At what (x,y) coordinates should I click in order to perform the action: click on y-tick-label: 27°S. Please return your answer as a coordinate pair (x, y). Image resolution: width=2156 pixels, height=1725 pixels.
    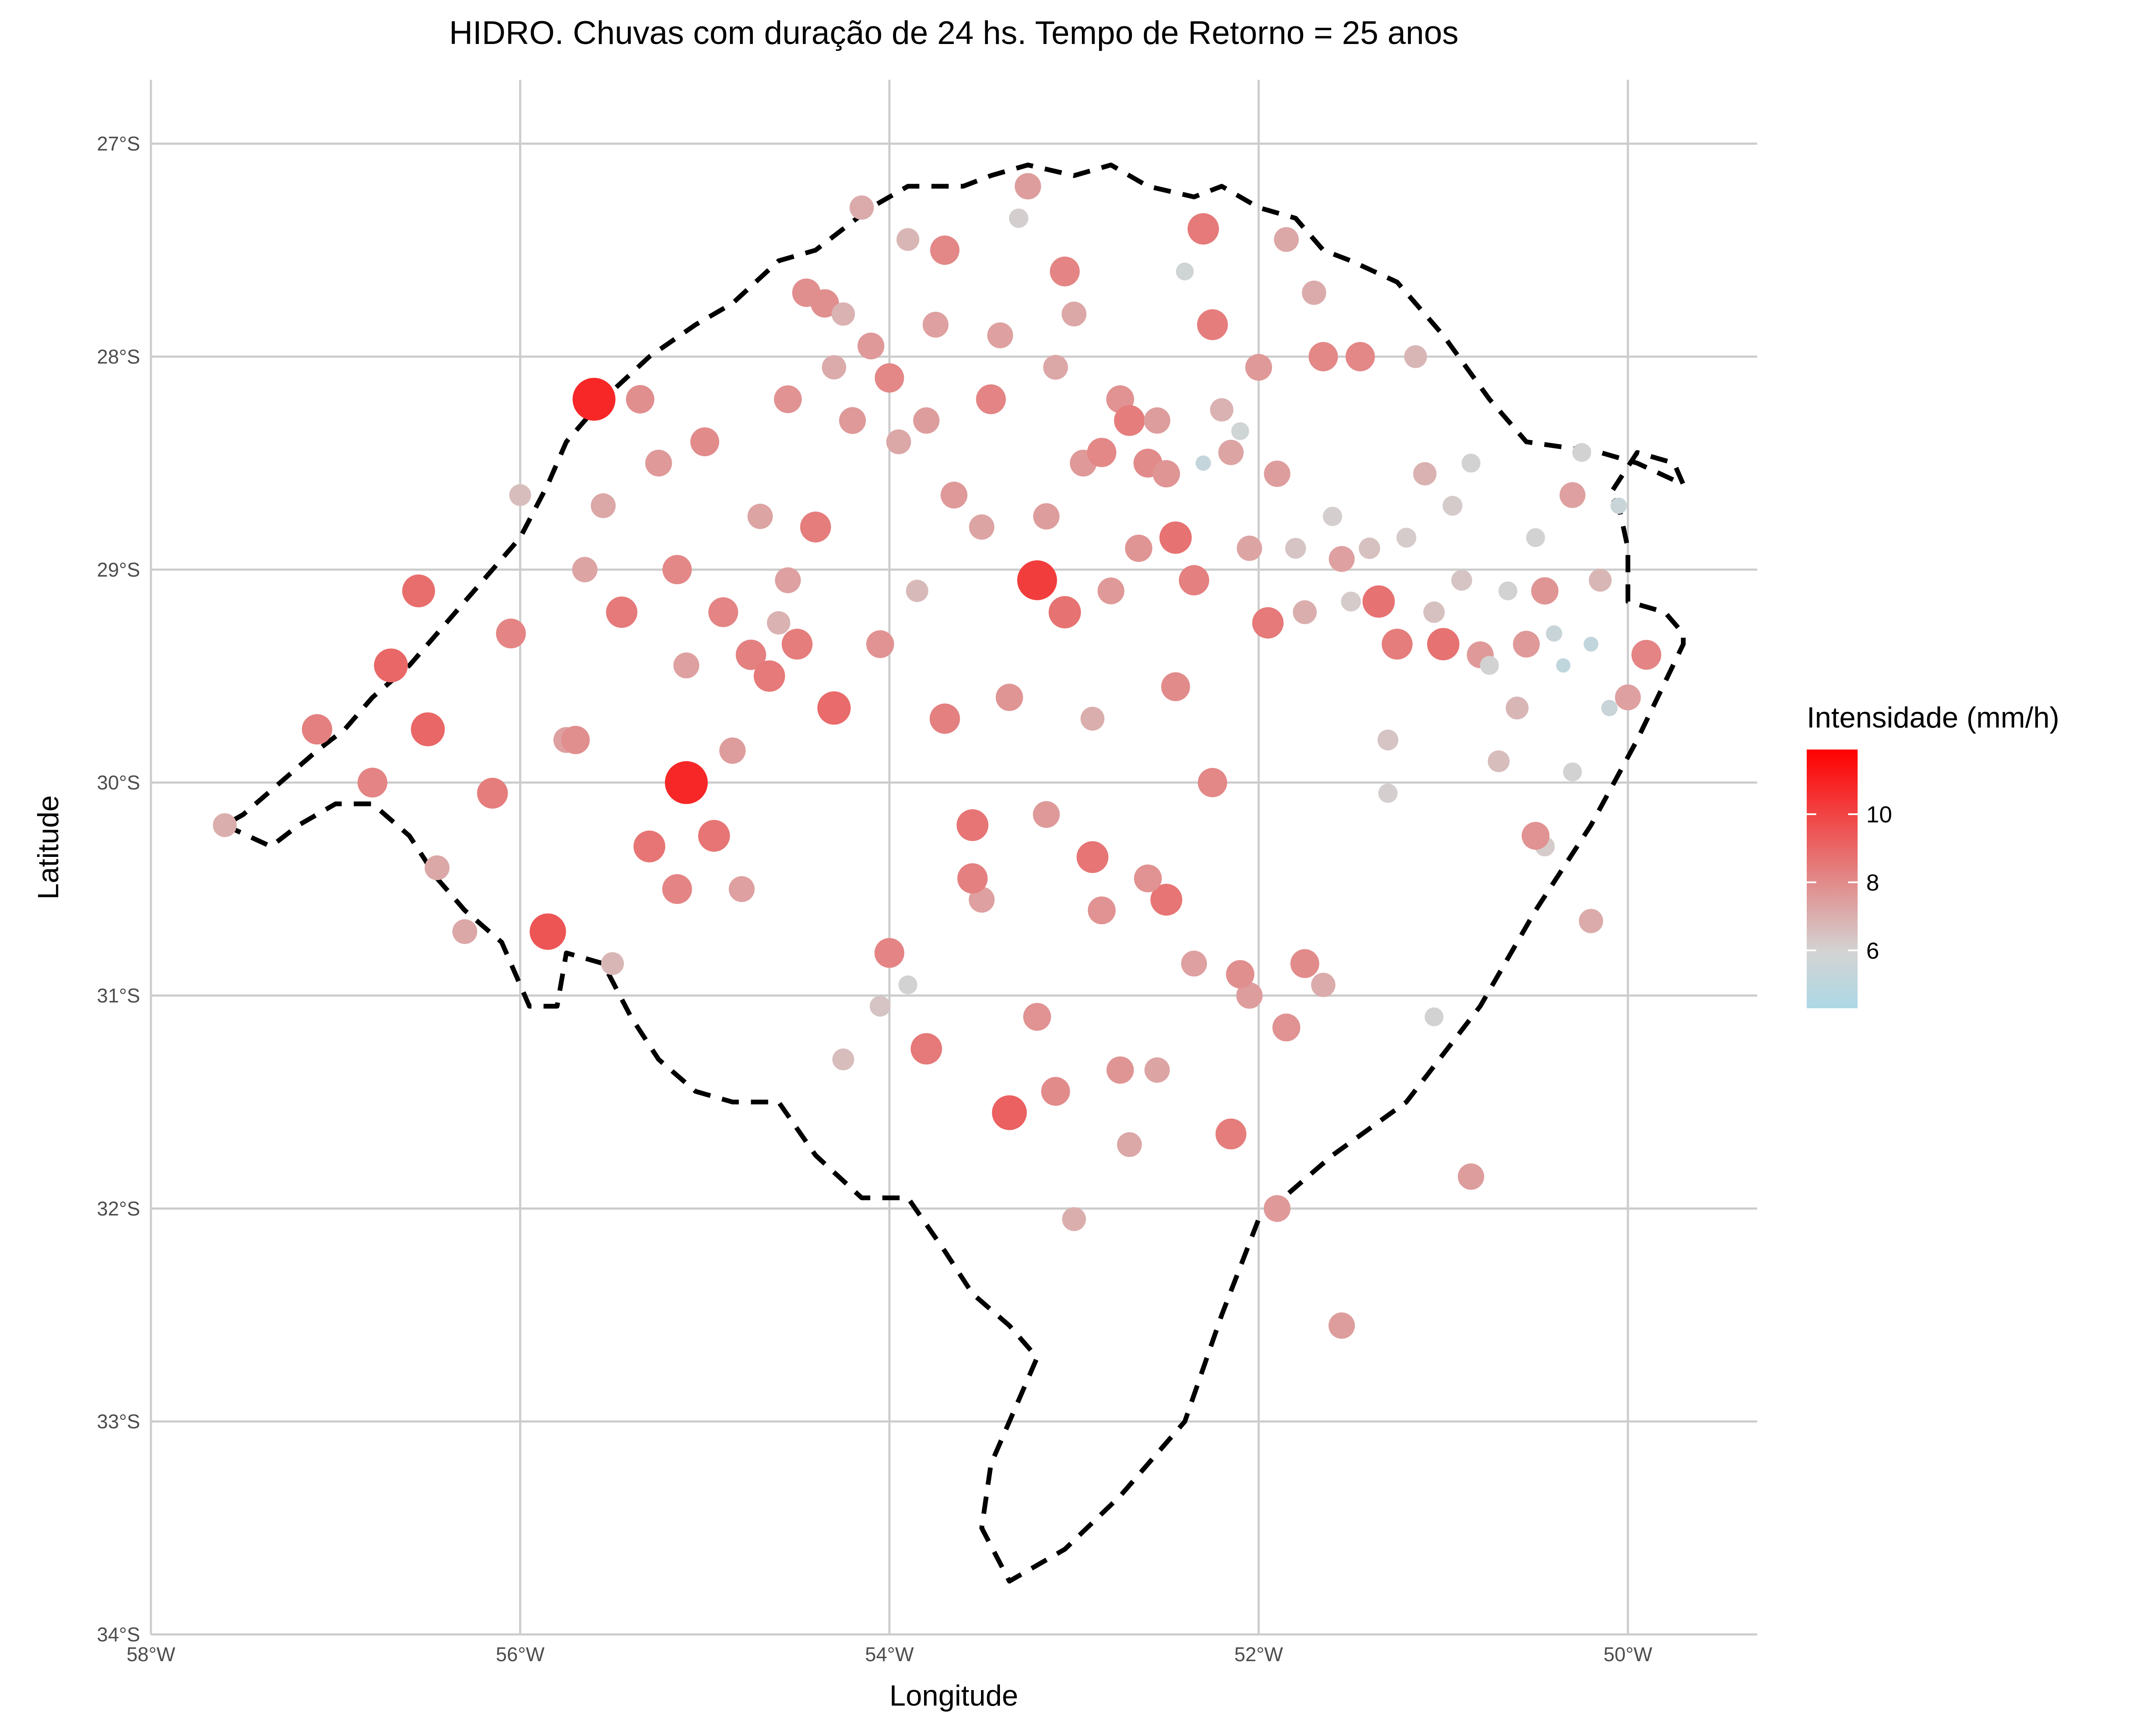
    Looking at the image, I should click on (118, 143).